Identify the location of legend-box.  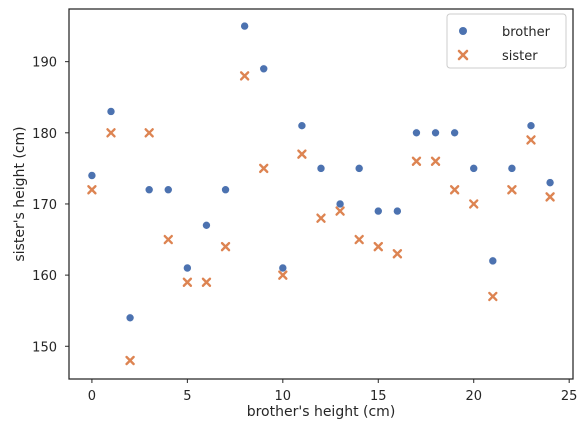
(506, 41).